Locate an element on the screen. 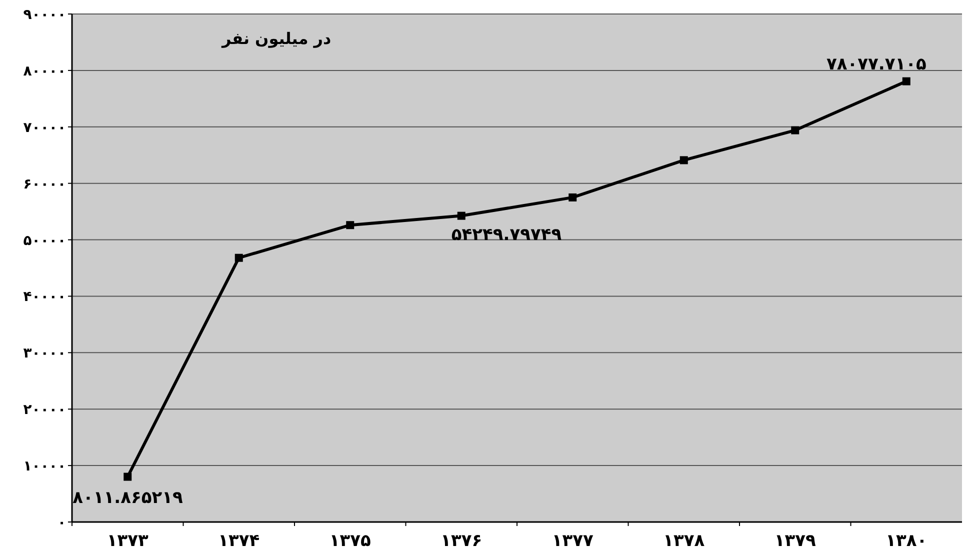  y-tick-label: ۰ is located at coordinates (61, 523).